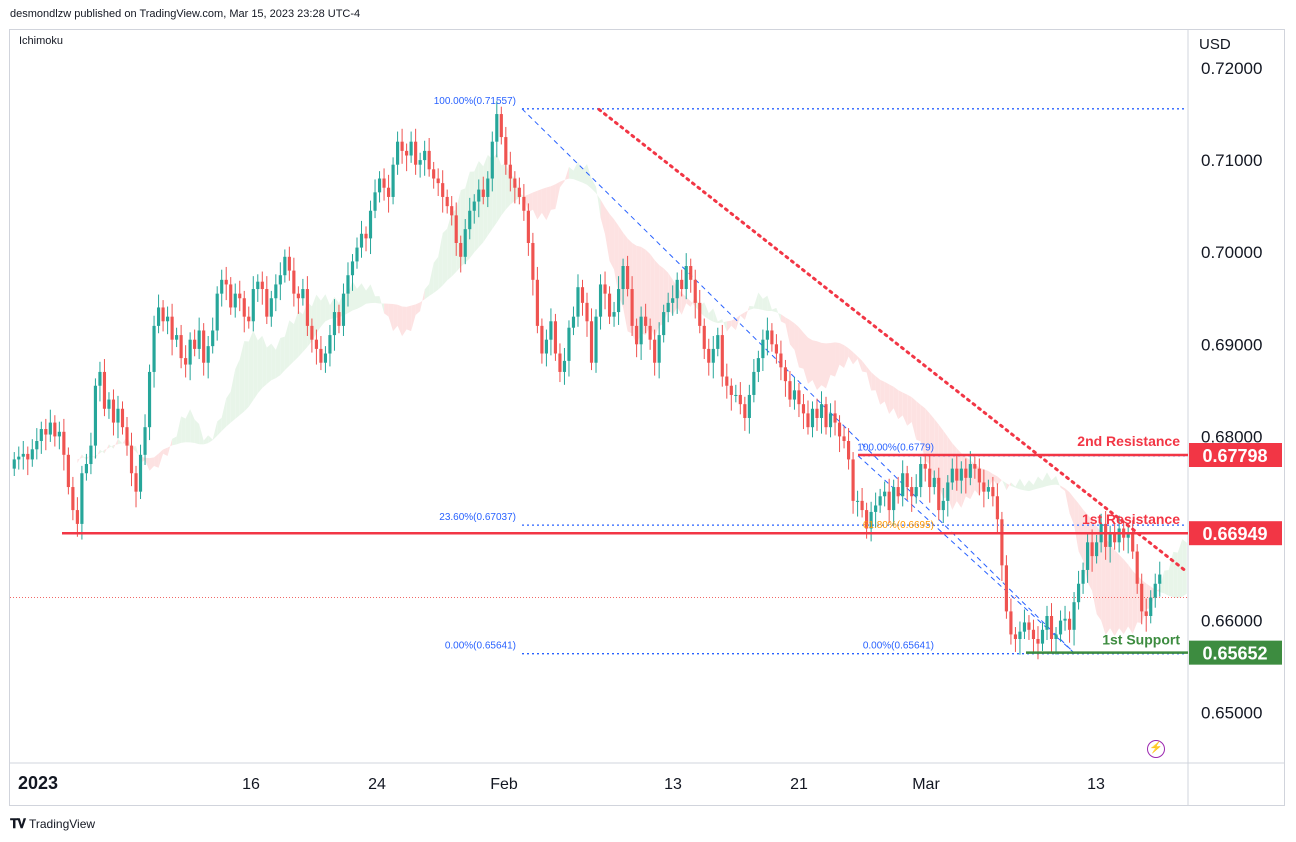  I want to click on x-tick-label: 2023, so click(38, 783).